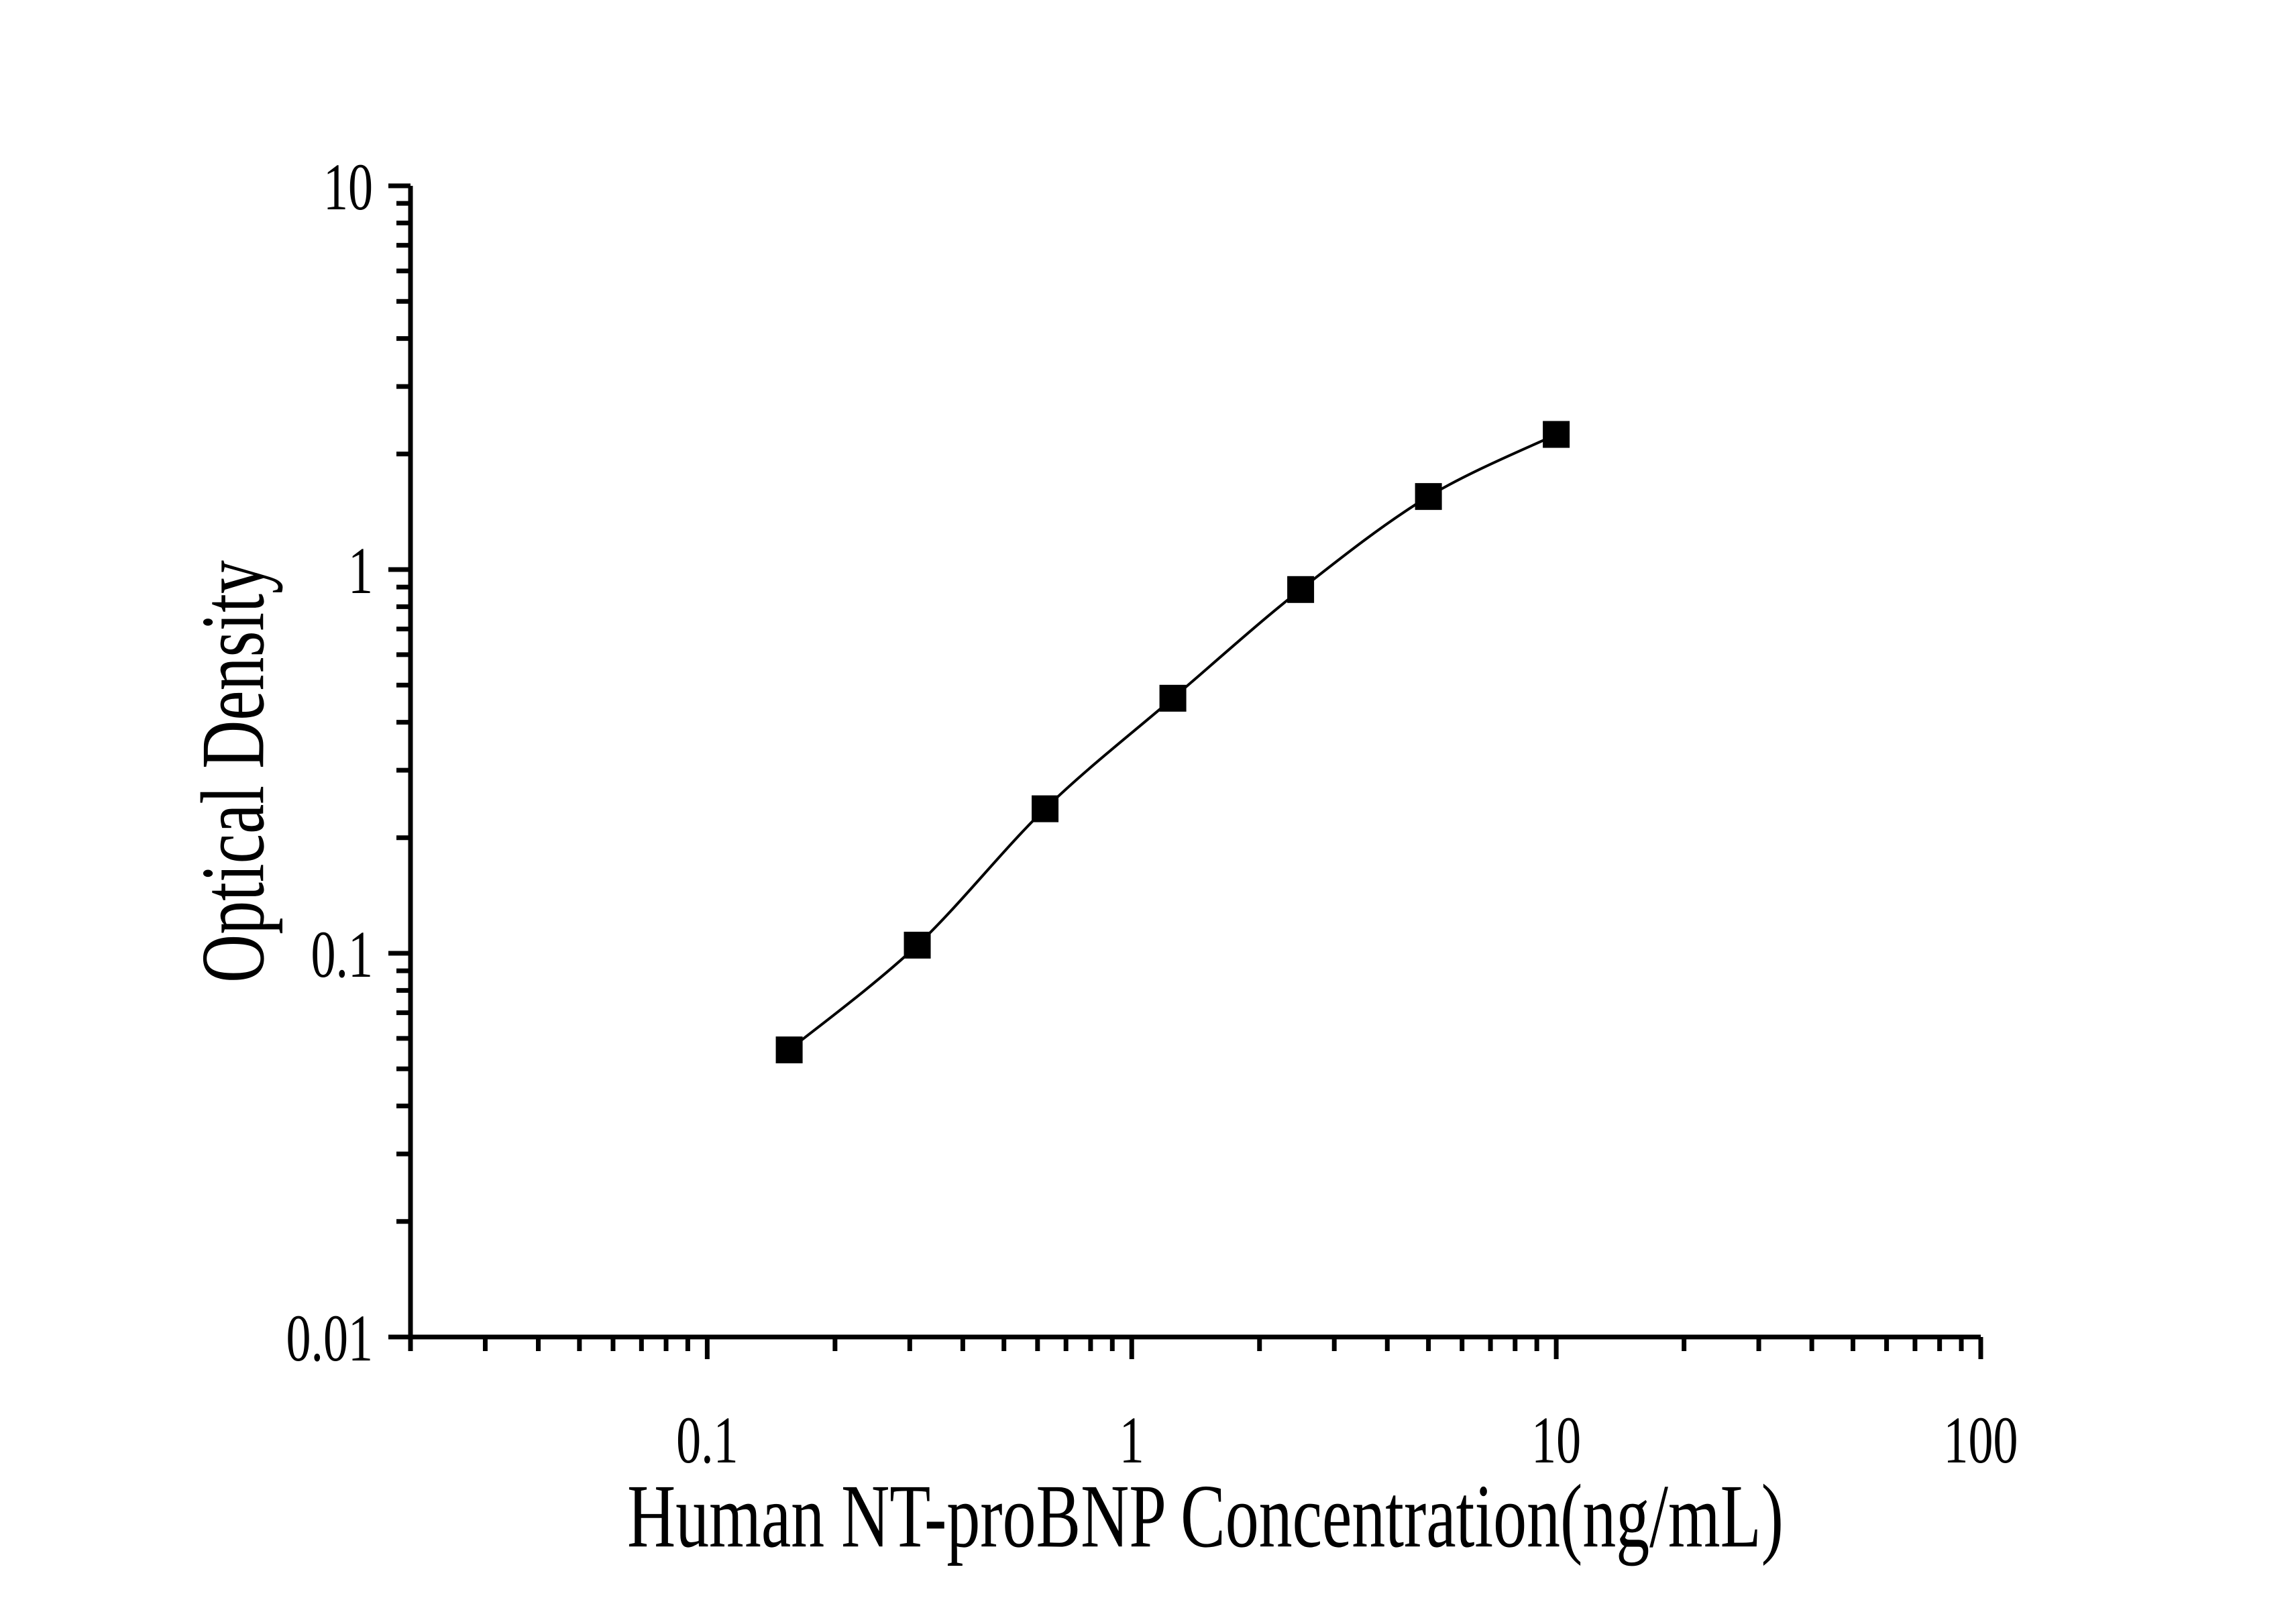 This screenshot has width=2296, height=1604. What do you see at coordinates (707, 1440) in the screenshot?
I see `x-tick-label: 0.1` at bounding box center [707, 1440].